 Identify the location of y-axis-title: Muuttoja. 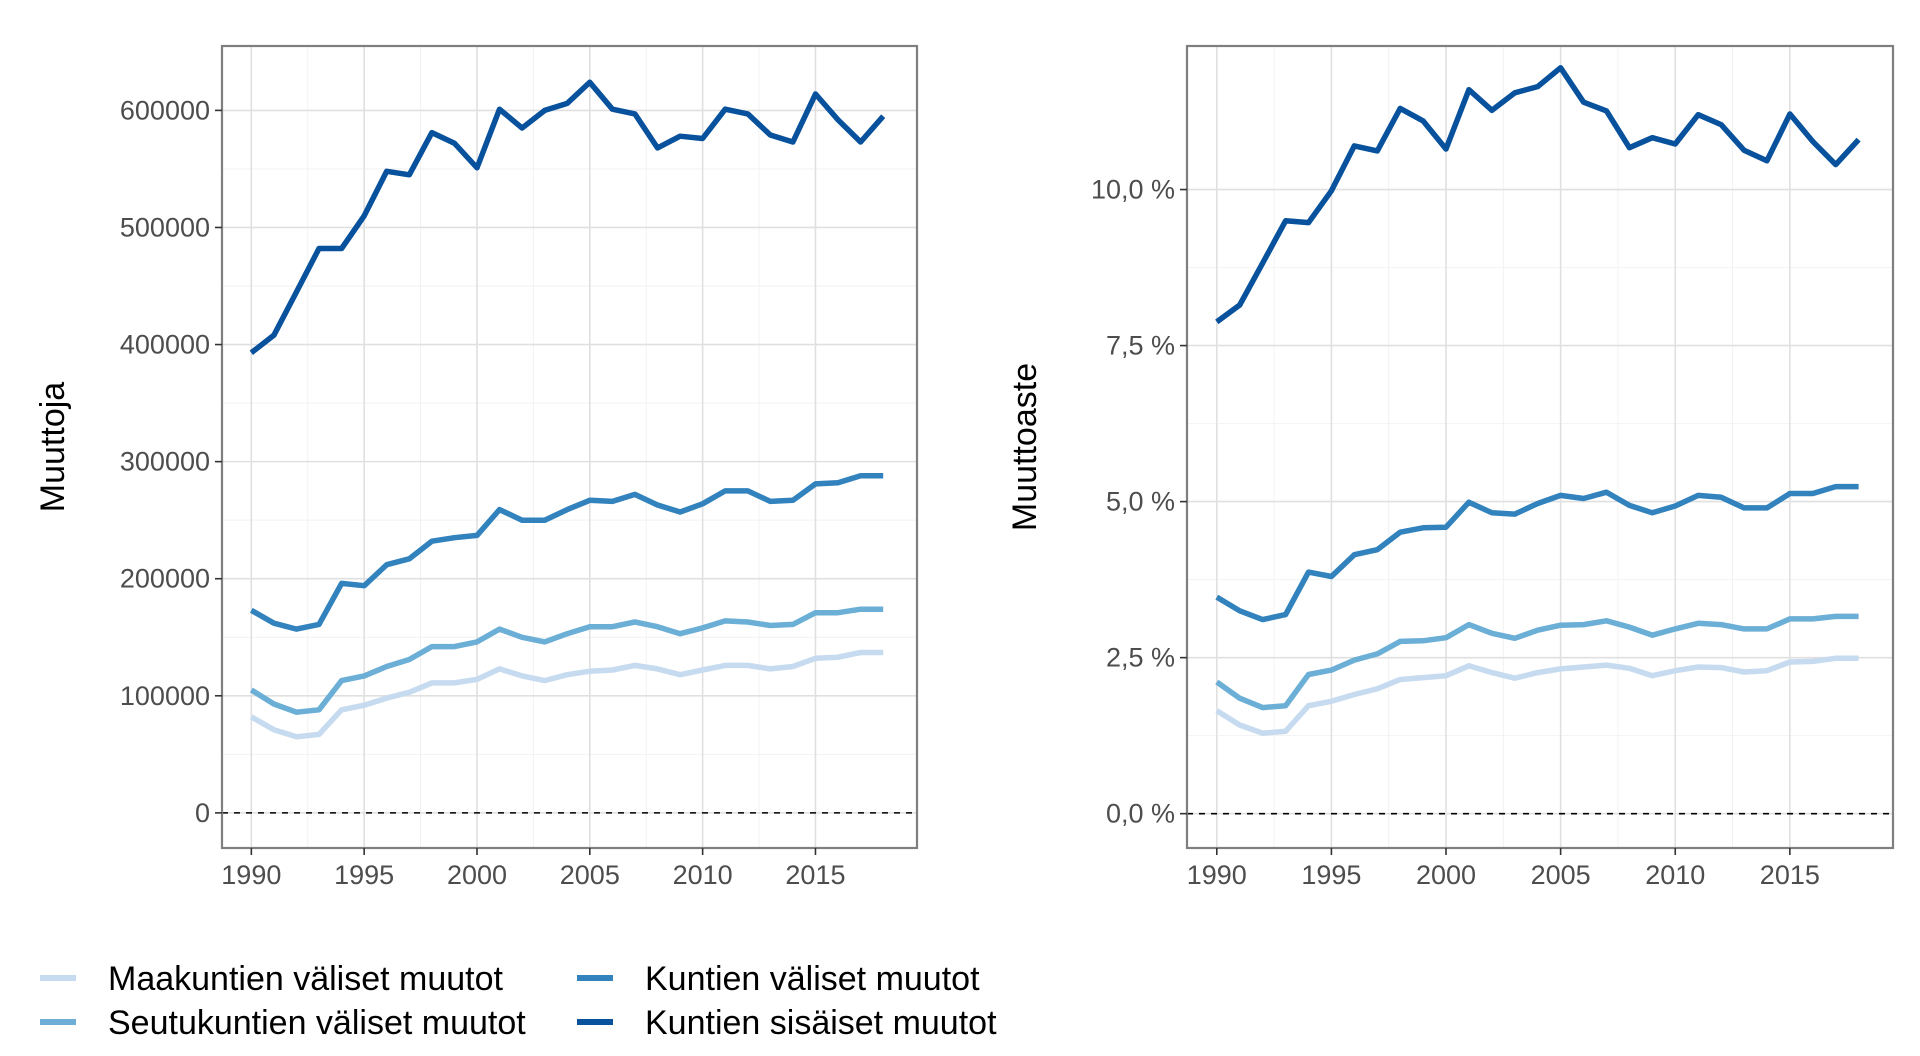
(53, 447).